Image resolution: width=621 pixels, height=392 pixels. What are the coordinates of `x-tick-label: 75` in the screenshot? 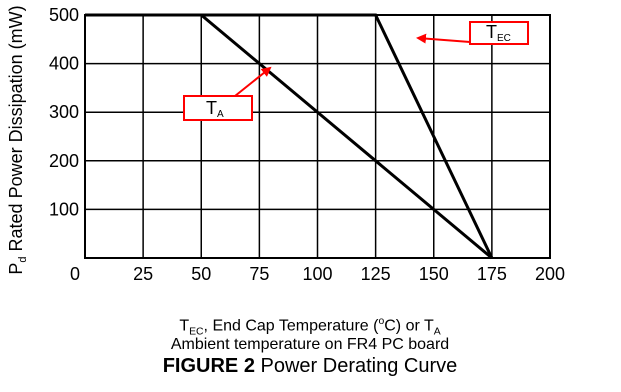 It's located at (259, 274).